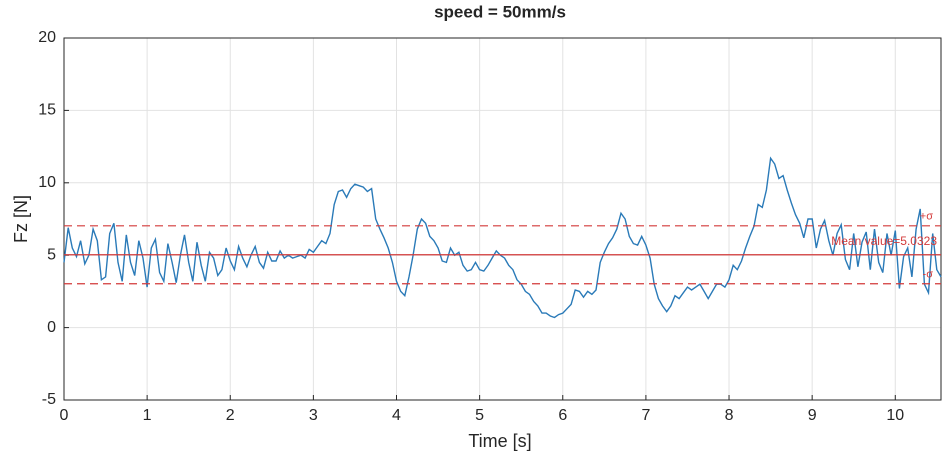 Image resolution: width=944 pixels, height=464 pixels. What do you see at coordinates (51, 327) in the screenshot?
I see `y-tick-label: 0` at bounding box center [51, 327].